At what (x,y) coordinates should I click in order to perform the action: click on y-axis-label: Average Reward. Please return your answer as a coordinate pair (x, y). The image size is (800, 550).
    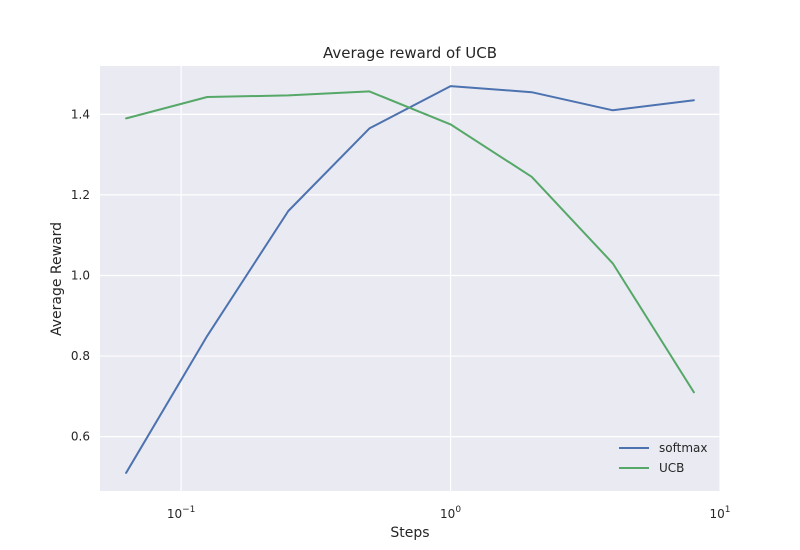
    Looking at the image, I should click on (57, 279).